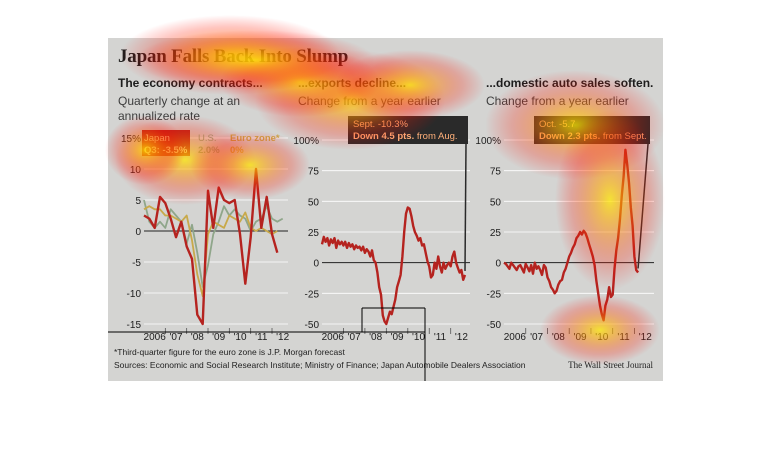 Image resolution: width=770 pixels, height=476 pixels. What do you see at coordinates (569, 136) in the screenshot?
I see `callout-bold: Down 2.3 pts.` at bounding box center [569, 136].